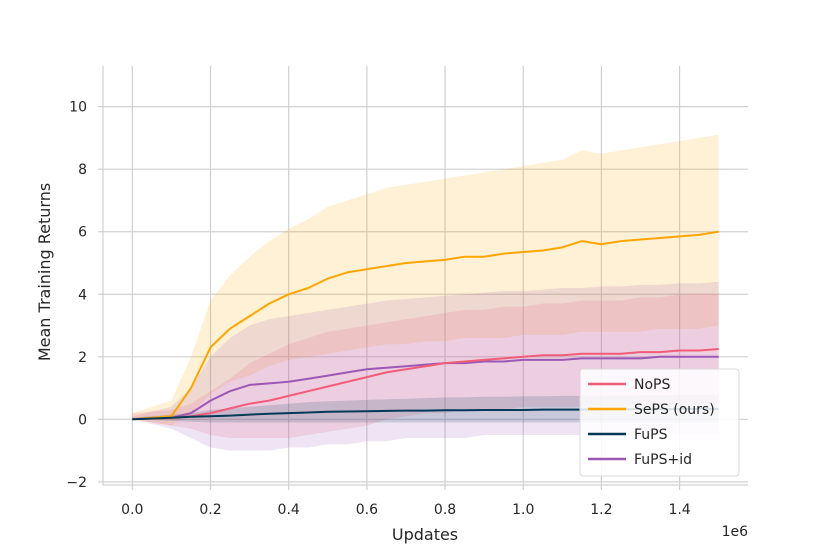  Describe the element at coordinates (663, 460) in the screenshot. I see `legend-label: FuPS+id` at that location.